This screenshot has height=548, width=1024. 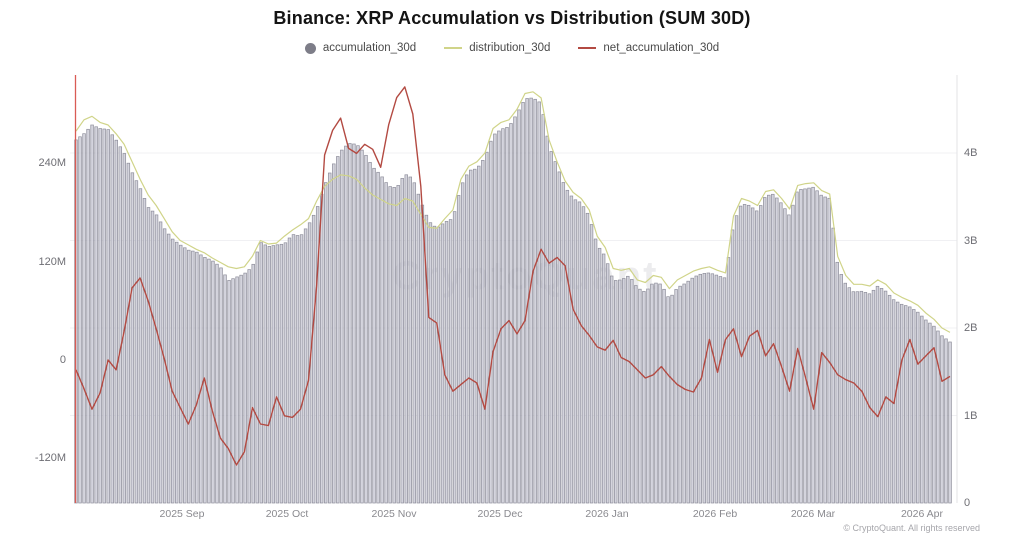 What do you see at coordinates (500, 514) in the screenshot?
I see `x-axis-month-label: 2025 Dec` at bounding box center [500, 514].